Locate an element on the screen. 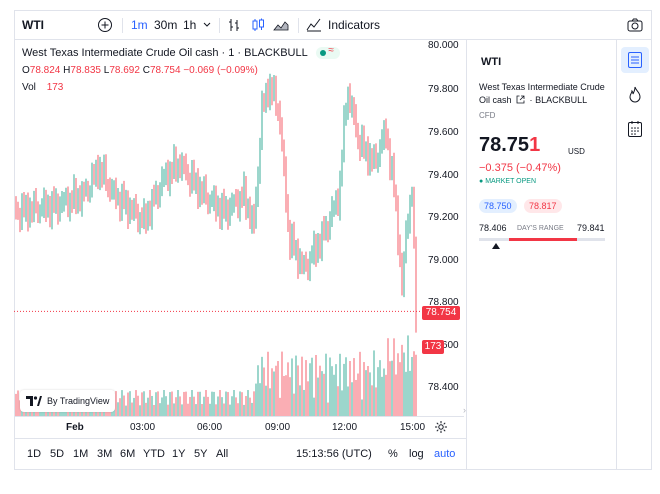  timeframe-1h: 1h is located at coordinates (189, 25).